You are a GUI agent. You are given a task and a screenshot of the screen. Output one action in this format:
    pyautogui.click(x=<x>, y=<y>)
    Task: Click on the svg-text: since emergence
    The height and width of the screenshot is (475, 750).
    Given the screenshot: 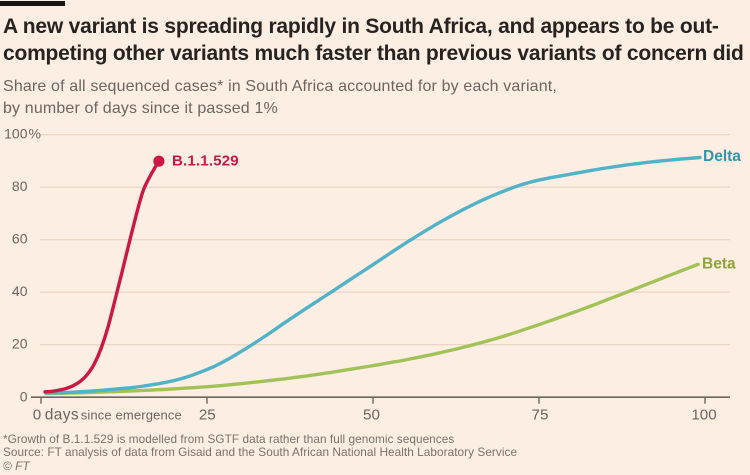 What is the action you would take?
    pyautogui.click(x=131, y=415)
    